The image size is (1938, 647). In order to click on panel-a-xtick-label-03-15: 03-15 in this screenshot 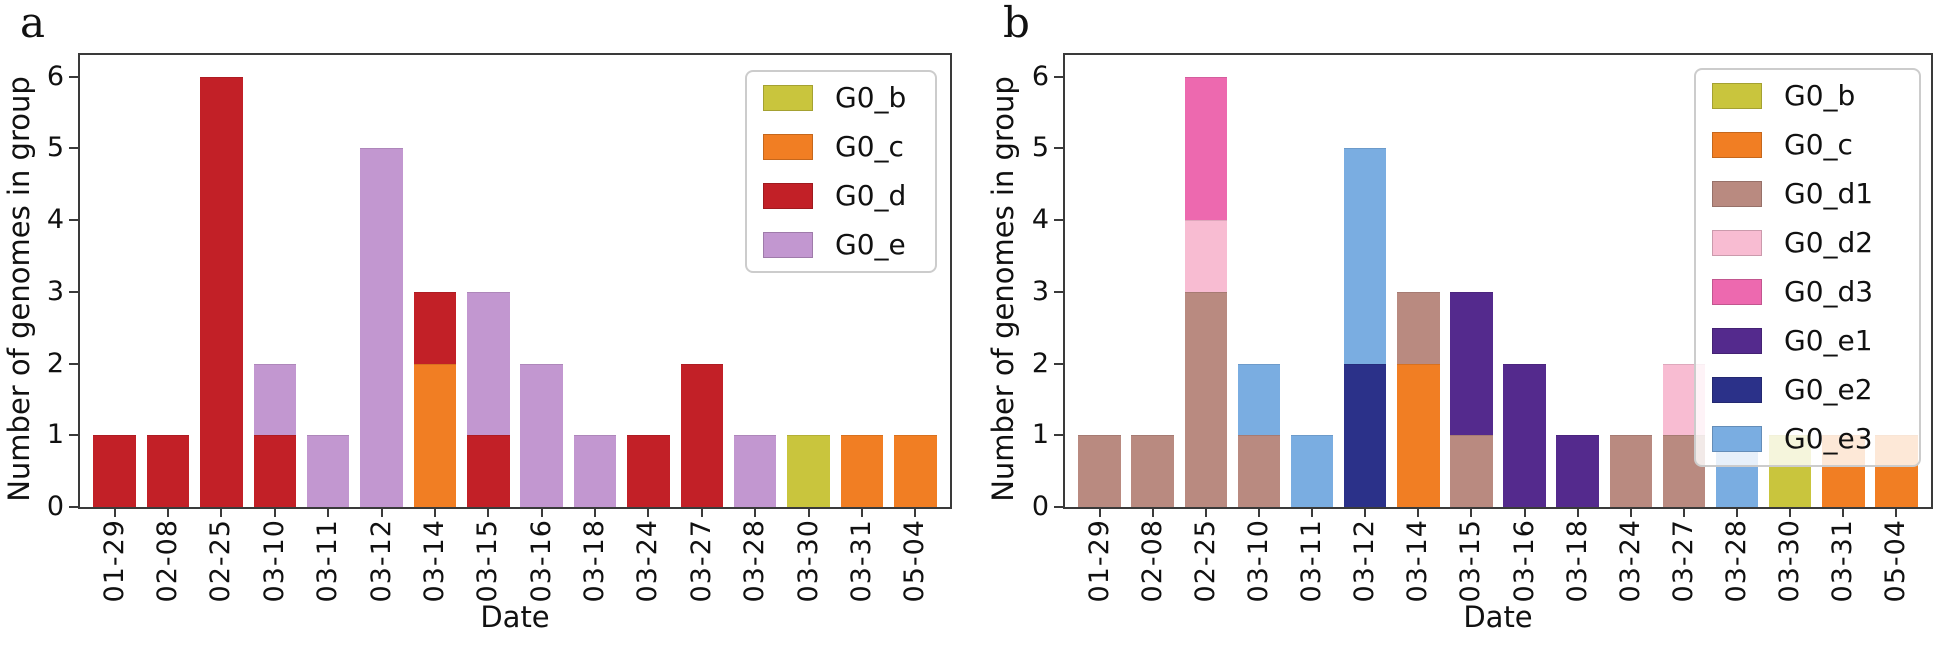, I will do `click(488, 561)`.